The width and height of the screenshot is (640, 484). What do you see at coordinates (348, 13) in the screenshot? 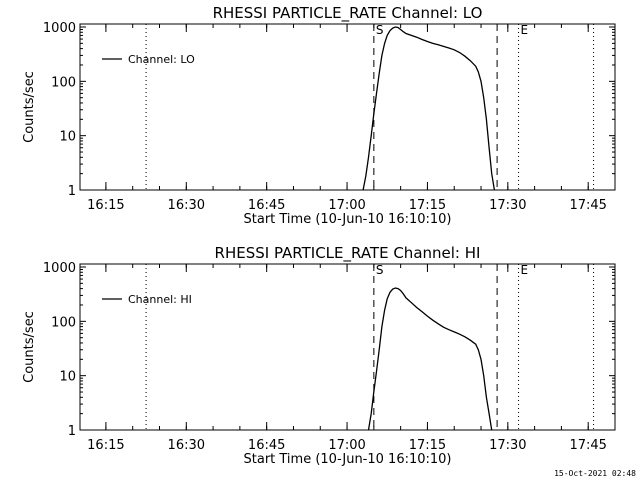
I see `panel-title: RHESSI PARTICLE_RATE Channel: LO` at bounding box center [348, 13].